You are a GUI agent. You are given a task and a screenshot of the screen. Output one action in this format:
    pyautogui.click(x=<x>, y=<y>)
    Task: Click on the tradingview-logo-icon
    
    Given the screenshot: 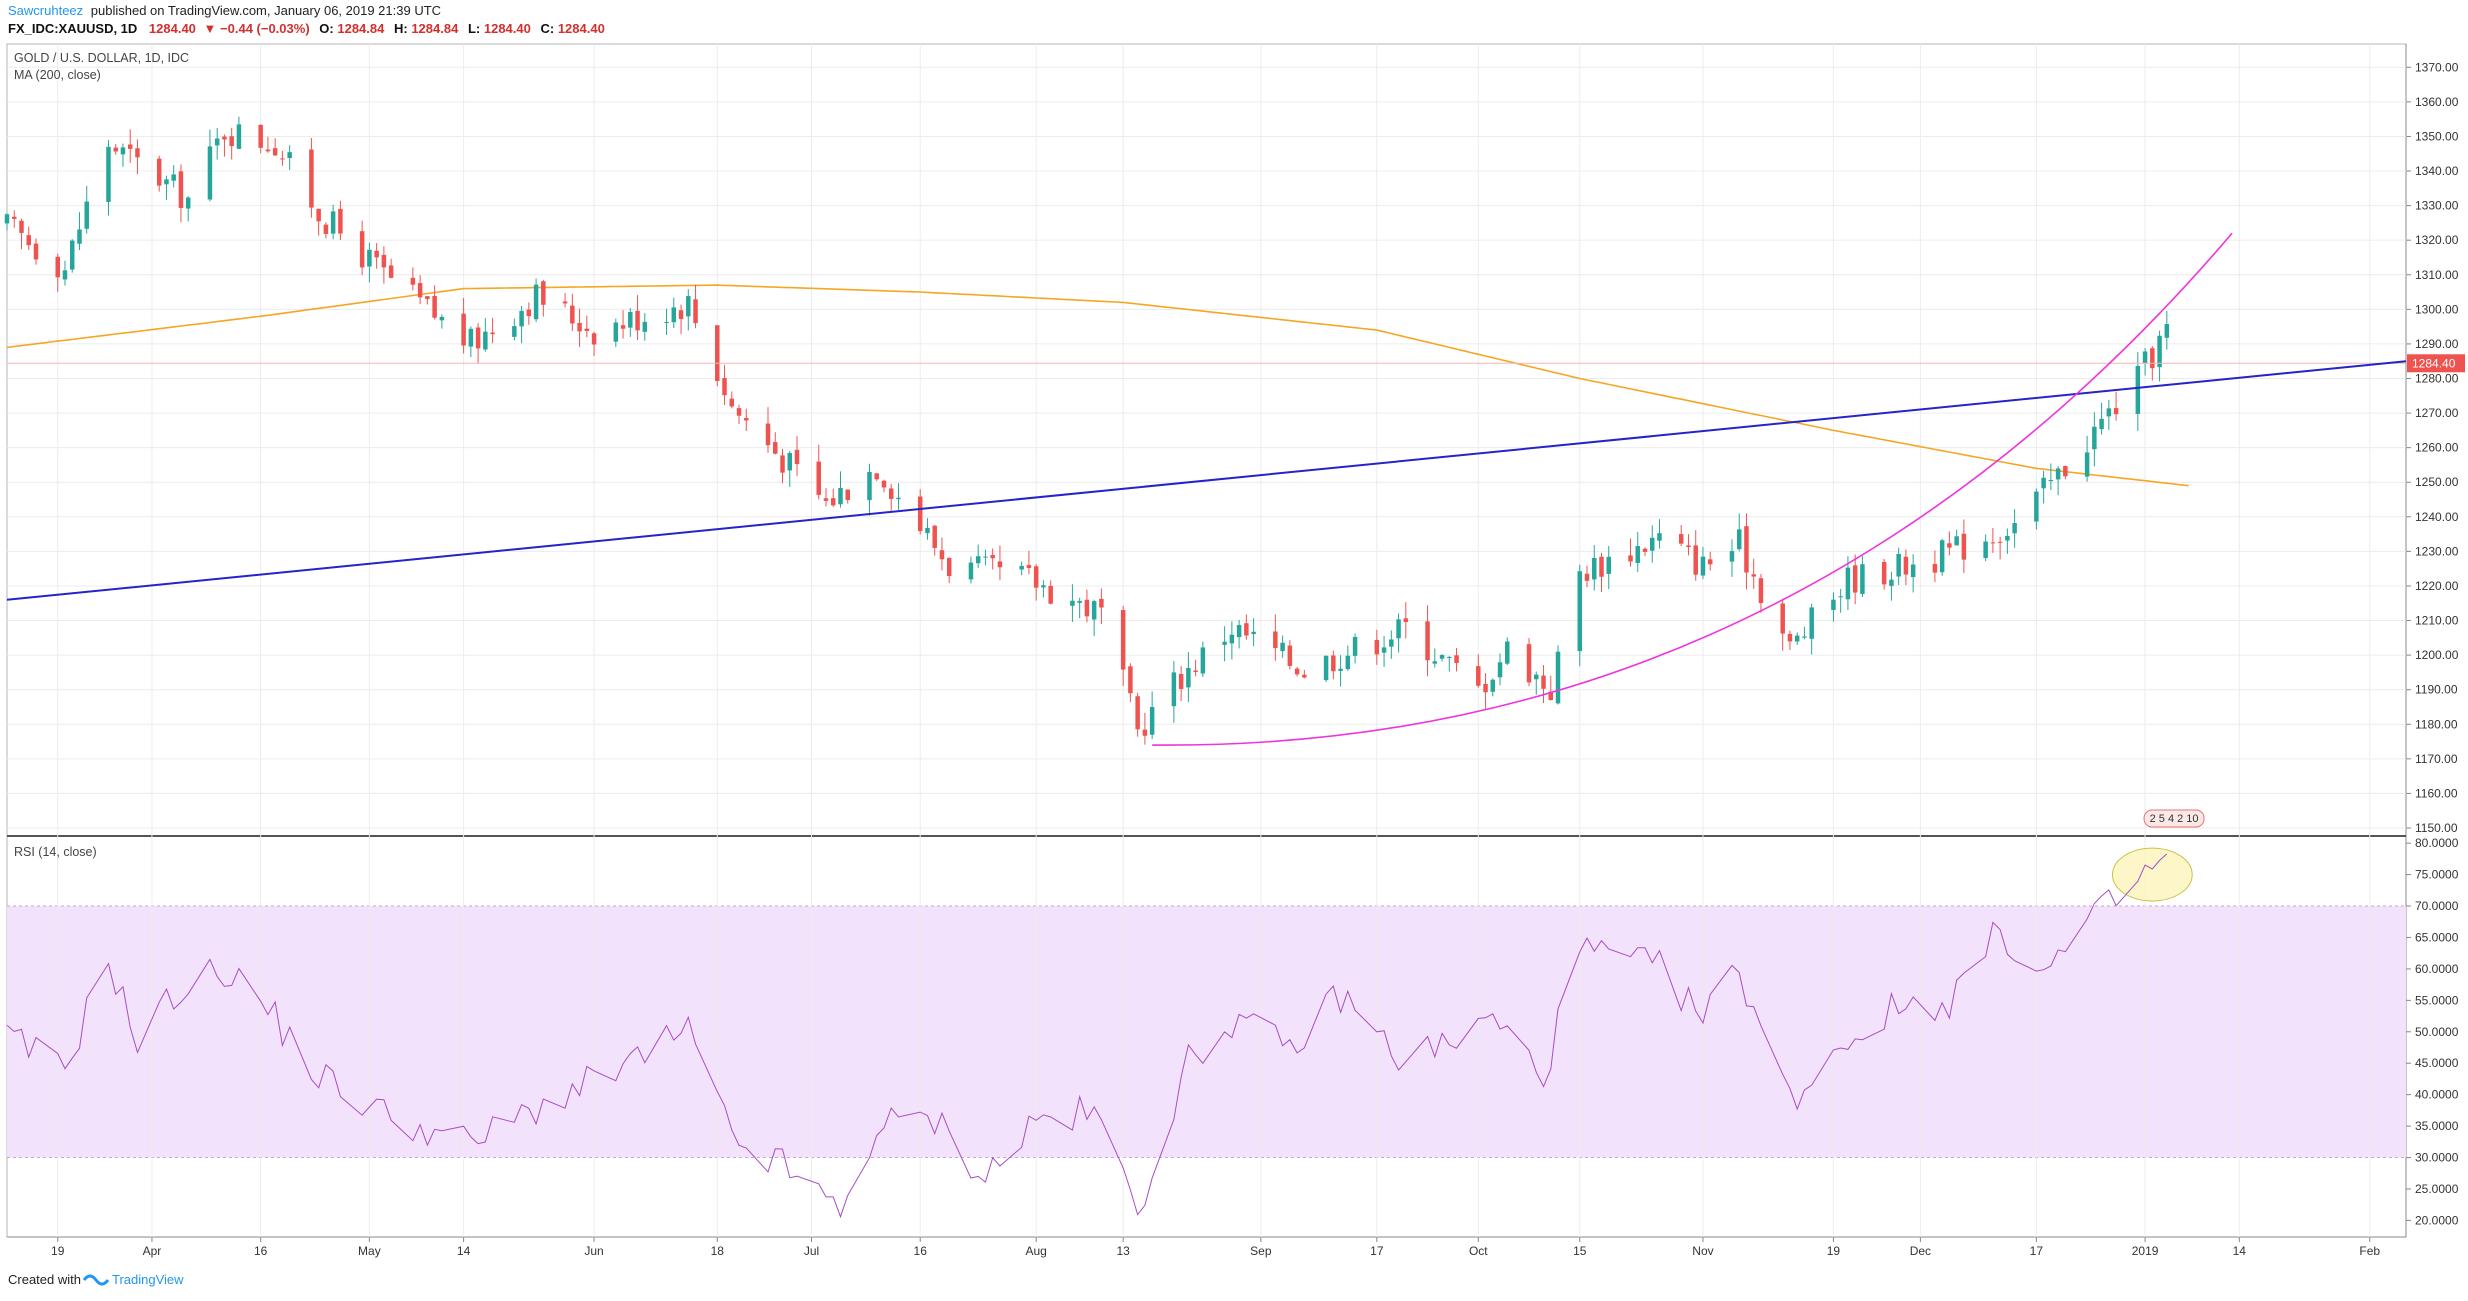 What is the action you would take?
    pyautogui.click(x=96, y=1280)
    